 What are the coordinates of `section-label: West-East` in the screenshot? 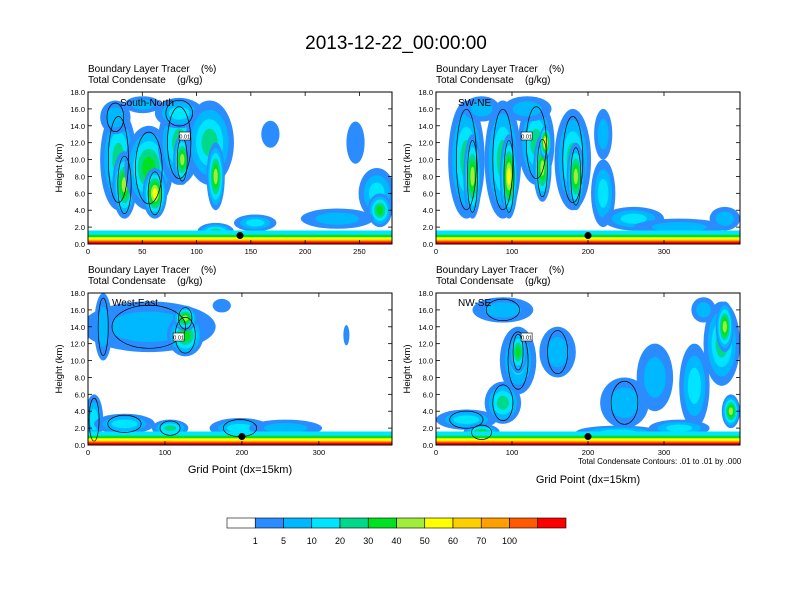 It's located at (135, 303).